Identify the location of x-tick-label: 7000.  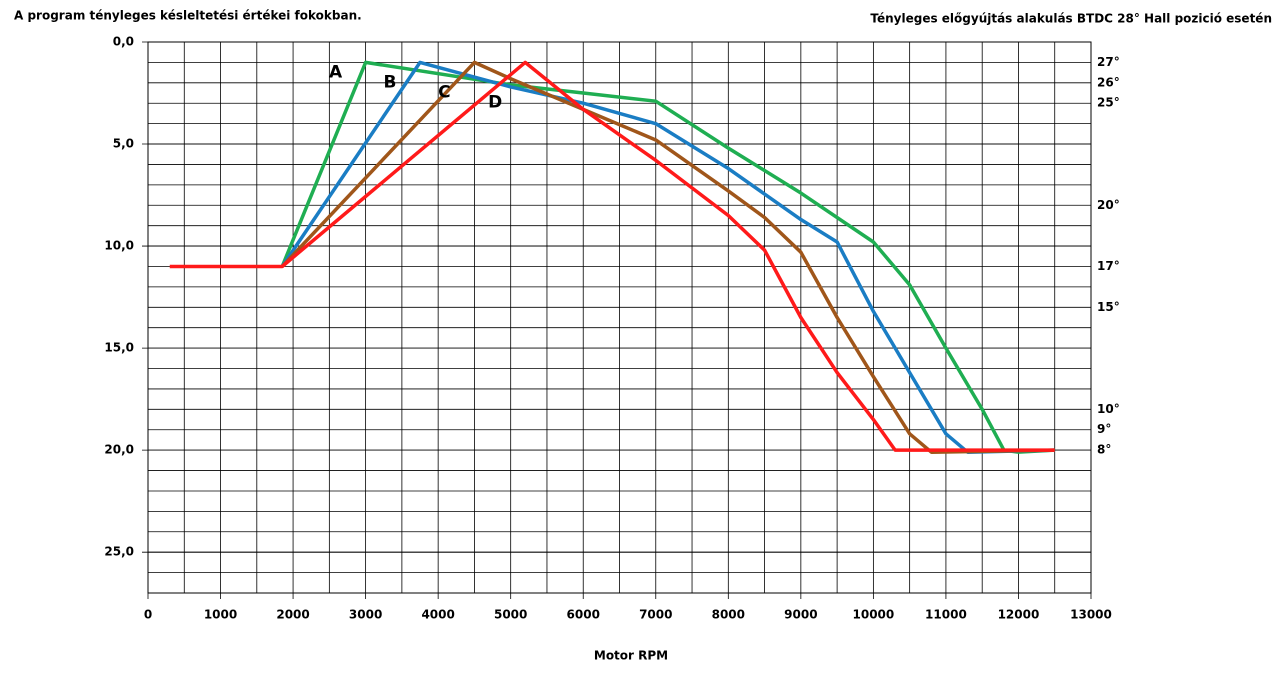
(655, 615).